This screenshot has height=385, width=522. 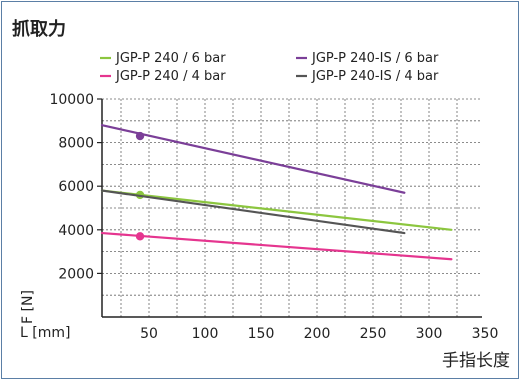 What do you see at coordinates (28, 307) in the screenshot?
I see `y-axis-label: F [N]` at bounding box center [28, 307].